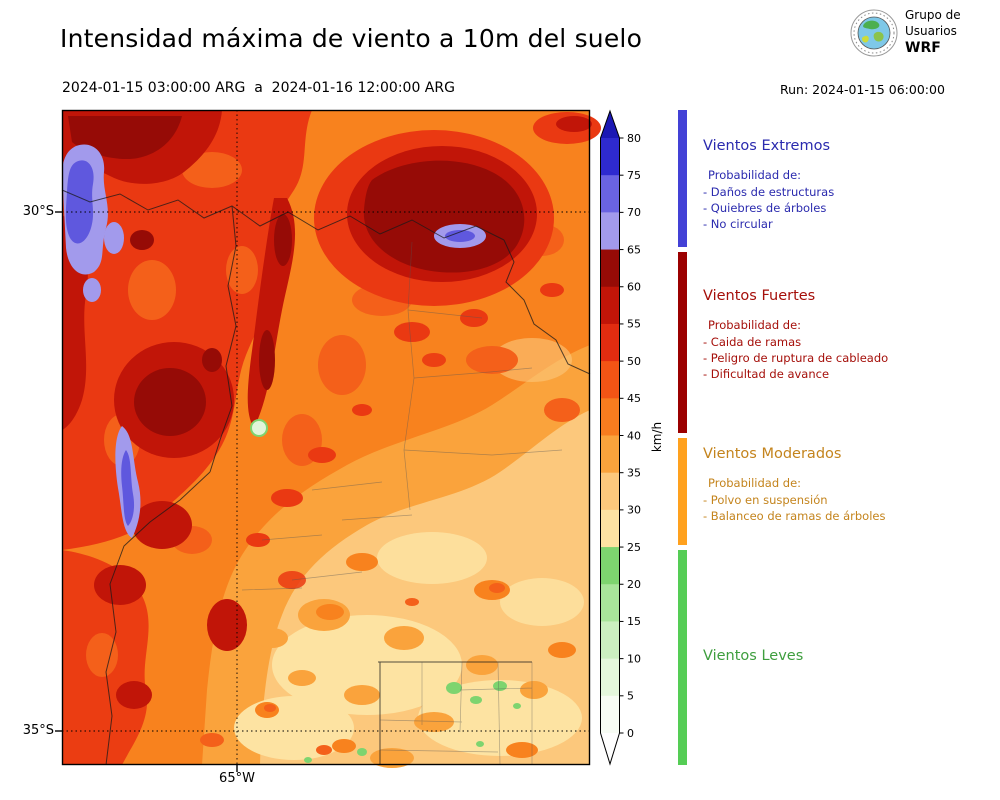  What do you see at coordinates (634, 249) in the screenshot?
I see `svg-text: 65` at bounding box center [634, 249].